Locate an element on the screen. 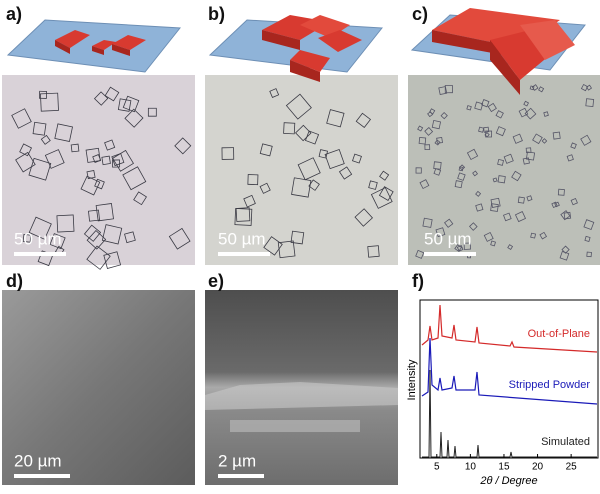 This screenshot has height=494, width=600. panel-label: d) is located at coordinates (14, 281).